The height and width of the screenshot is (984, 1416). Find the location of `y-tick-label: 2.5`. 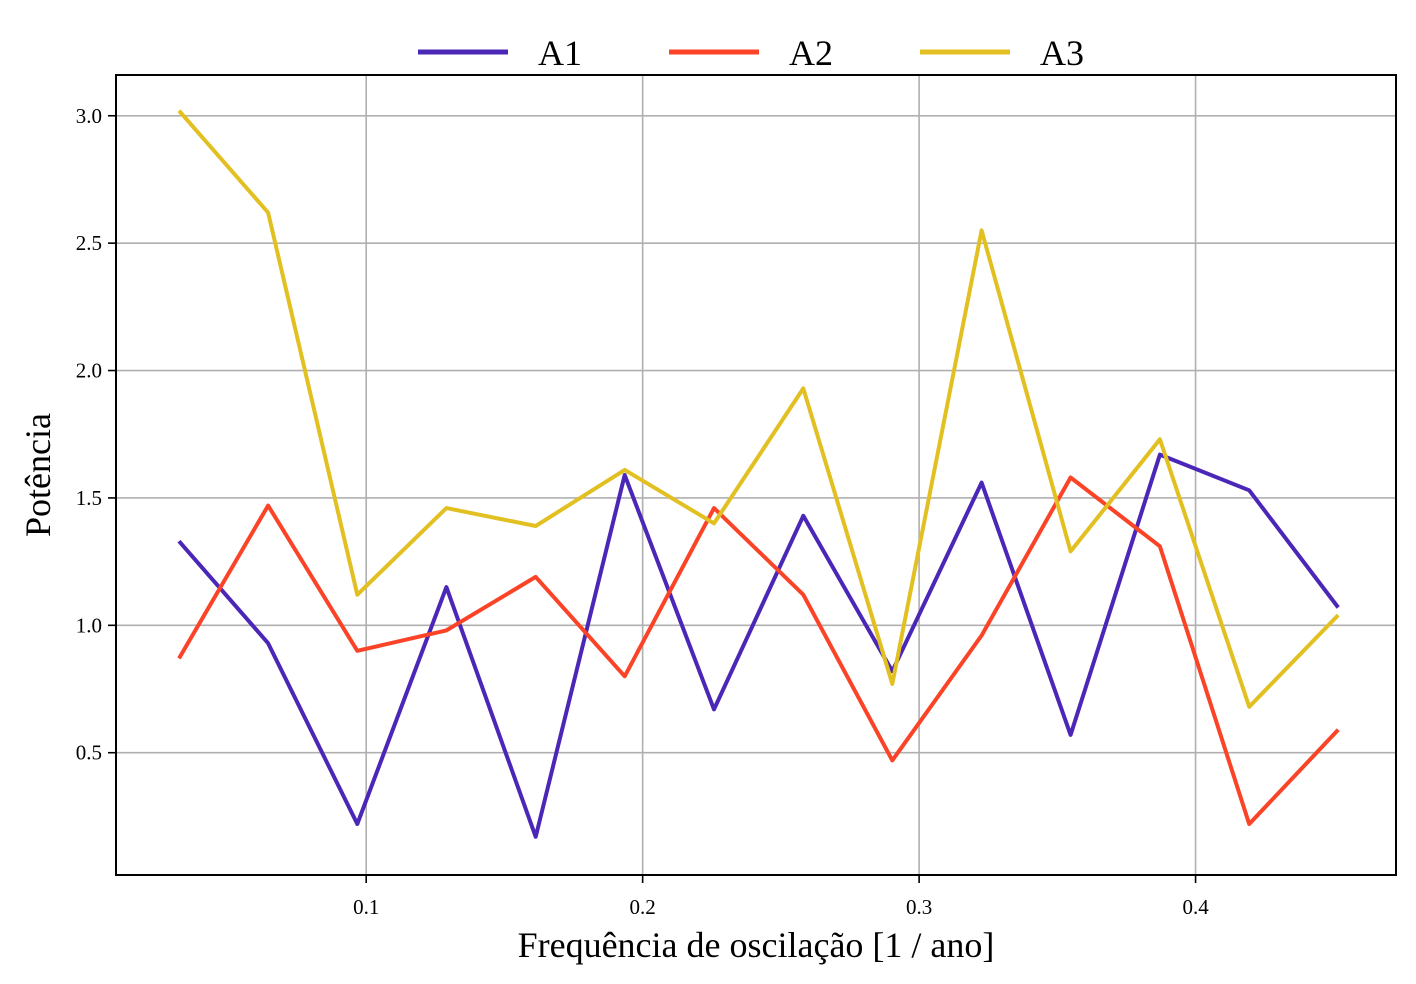

y-tick-label: 2.5 is located at coordinates (89, 243).